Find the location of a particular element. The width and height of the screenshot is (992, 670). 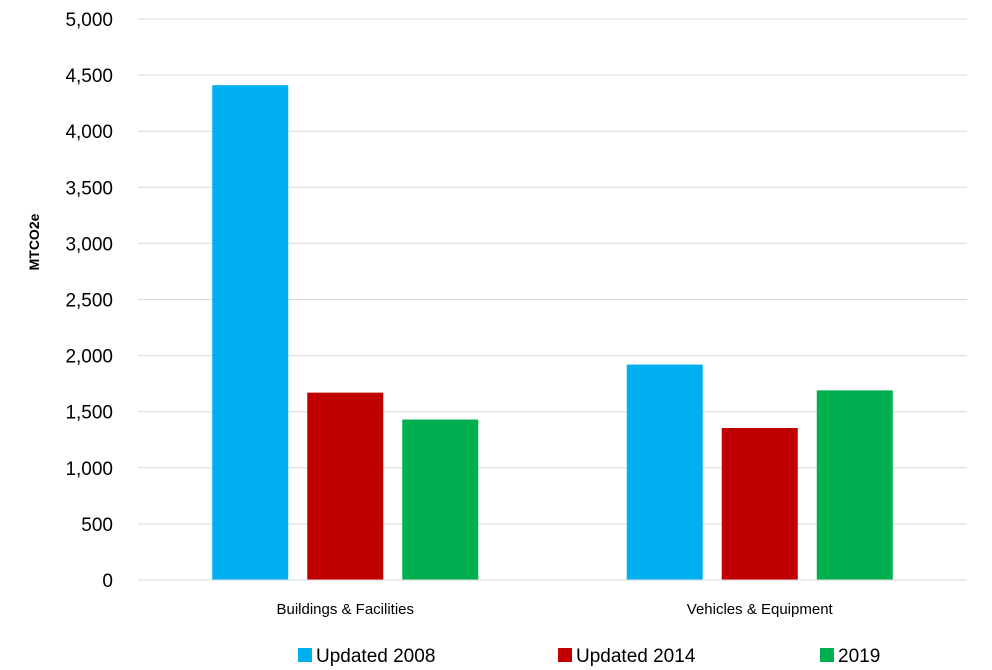

x-category-label: Vehicles & Equipment is located at coordinates (760, 609).